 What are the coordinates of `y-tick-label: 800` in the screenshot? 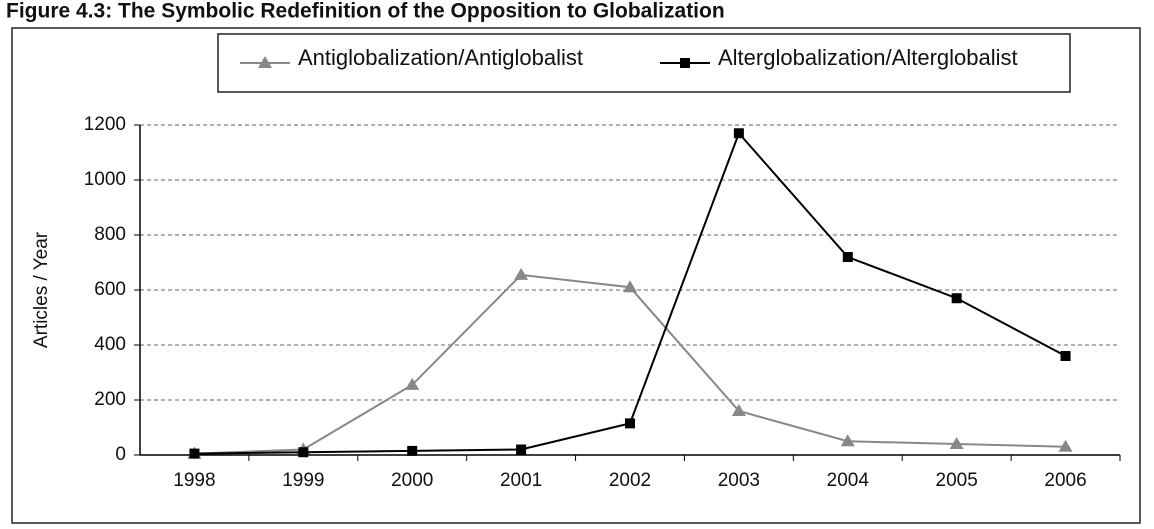 It's located at (110, 234).